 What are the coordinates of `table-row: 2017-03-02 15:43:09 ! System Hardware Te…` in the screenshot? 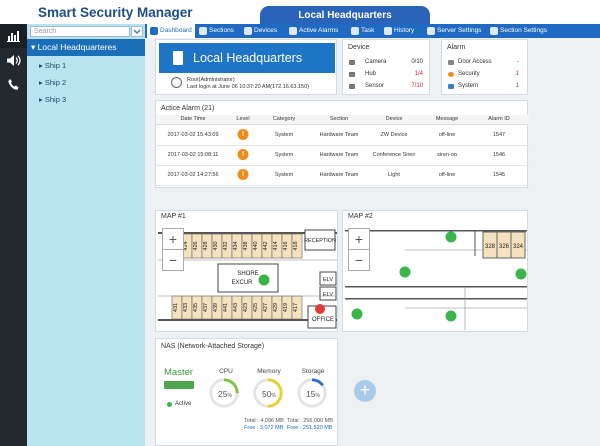 It's located at (342, 136).